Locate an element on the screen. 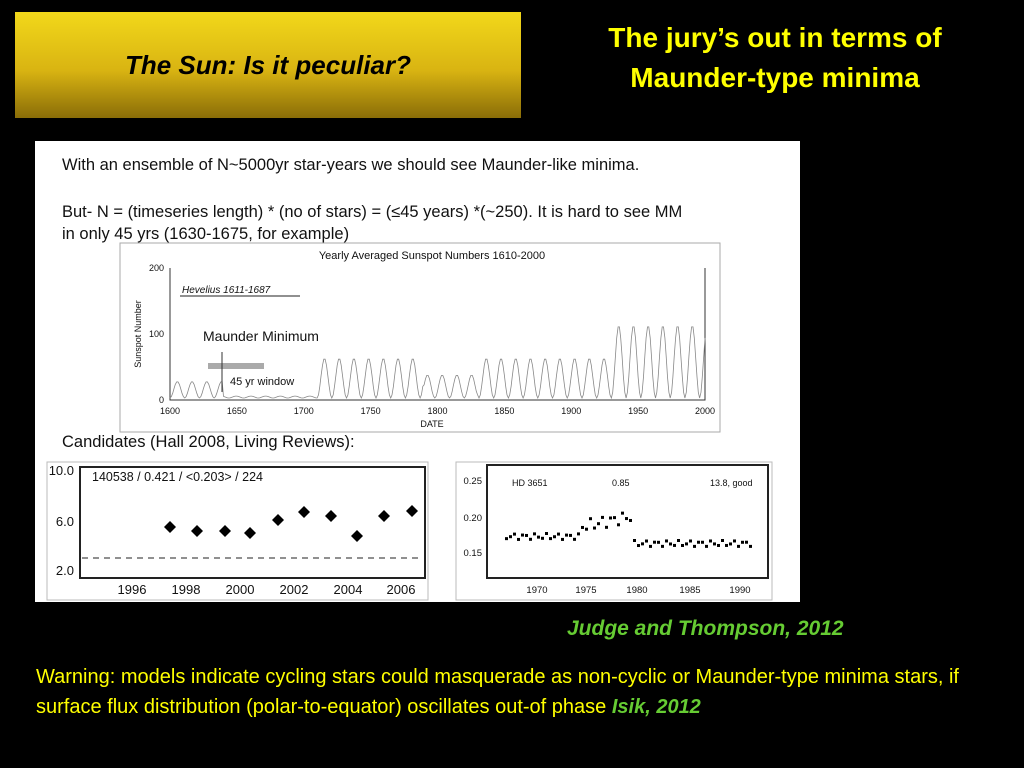 Image resolution: width=1024 pixels, height=768 pixels. x-tick-label: 2006 is located at coordinates (401, 589).